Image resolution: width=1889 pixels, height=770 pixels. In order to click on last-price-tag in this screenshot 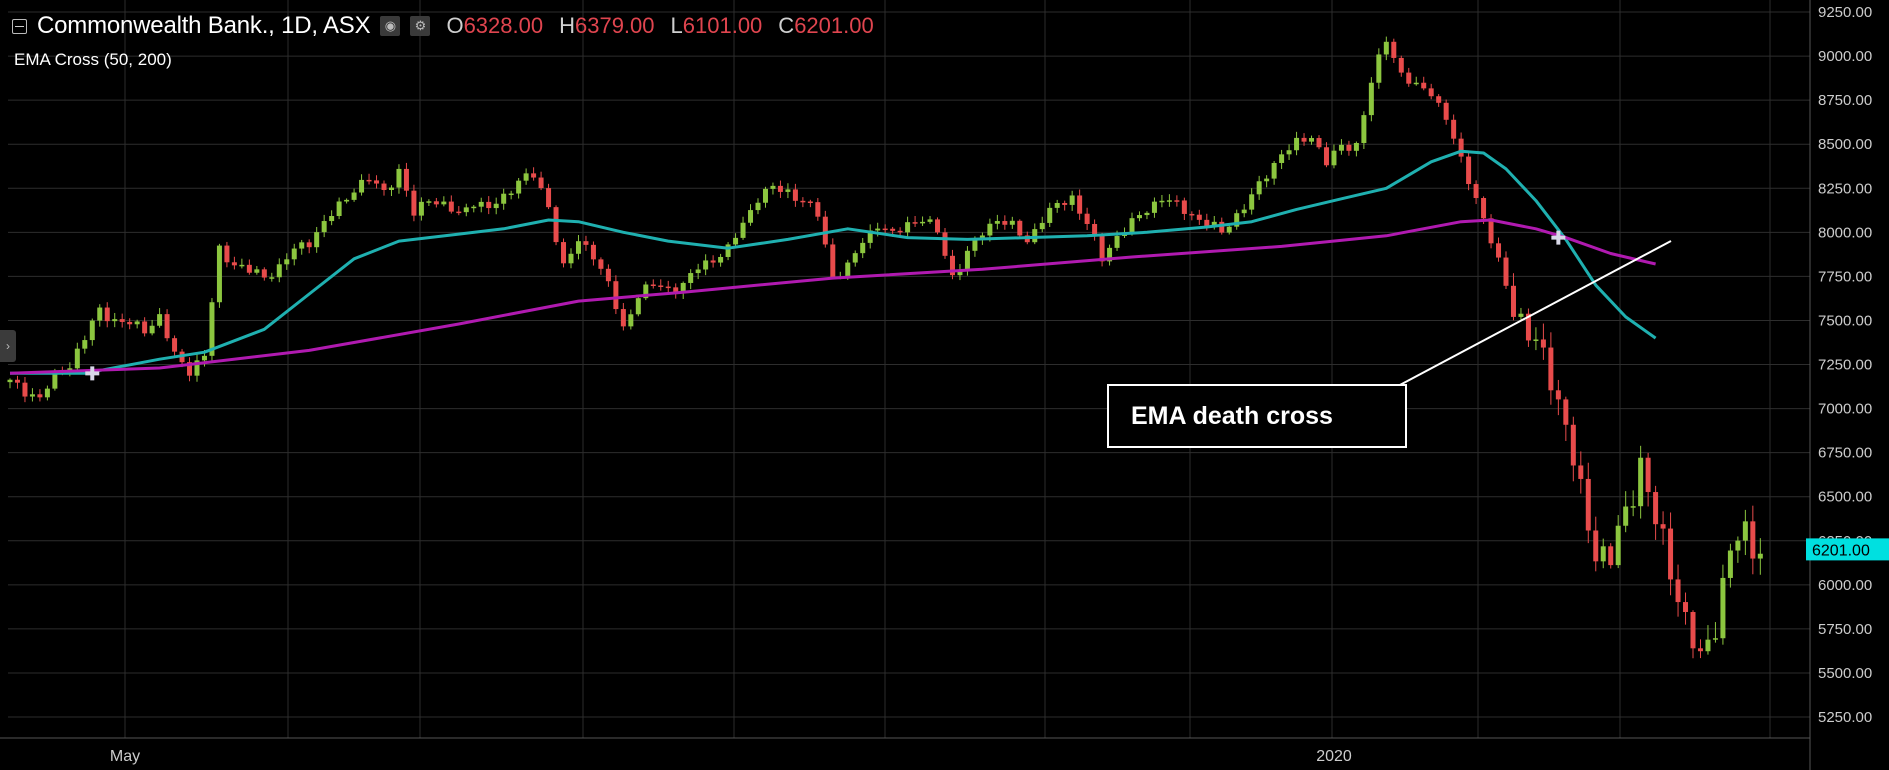, I will do `click(1847, 549)`.